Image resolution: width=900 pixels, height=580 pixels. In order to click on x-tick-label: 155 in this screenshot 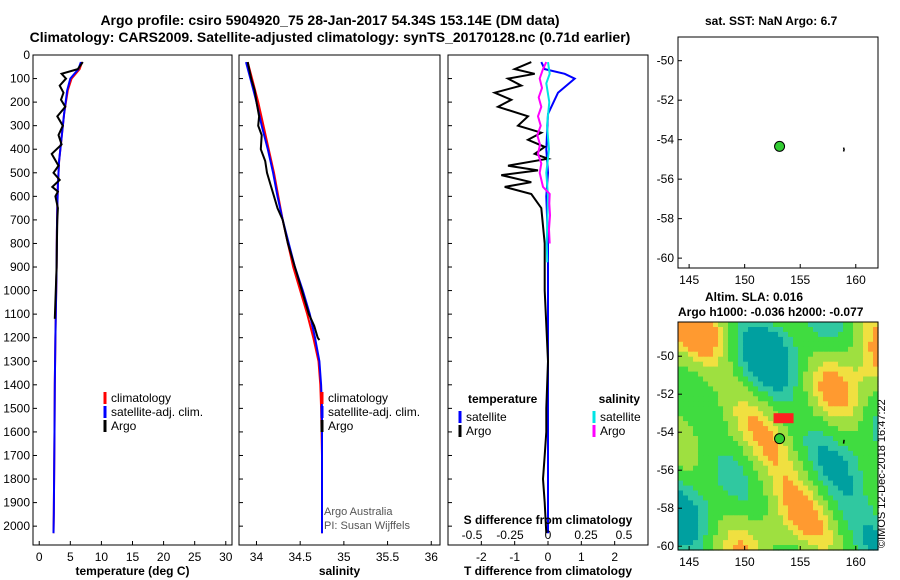, I will do `click(800, 562)`.